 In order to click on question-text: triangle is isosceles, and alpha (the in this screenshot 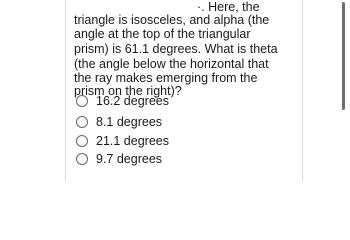, I will do `click(172, 20)`.